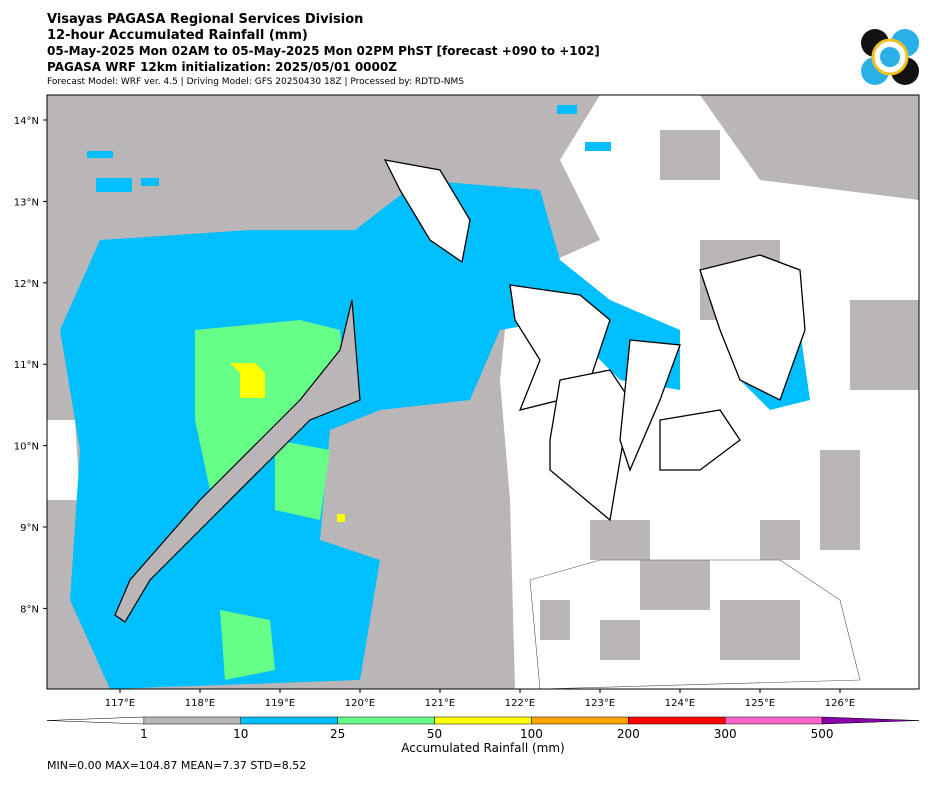 This screenshot has height=788, width=937. What do you see at coordinates (760, 703) in the screenshot?
I see `lon-tick-label: 125°E` at bounding box center [760, 703].